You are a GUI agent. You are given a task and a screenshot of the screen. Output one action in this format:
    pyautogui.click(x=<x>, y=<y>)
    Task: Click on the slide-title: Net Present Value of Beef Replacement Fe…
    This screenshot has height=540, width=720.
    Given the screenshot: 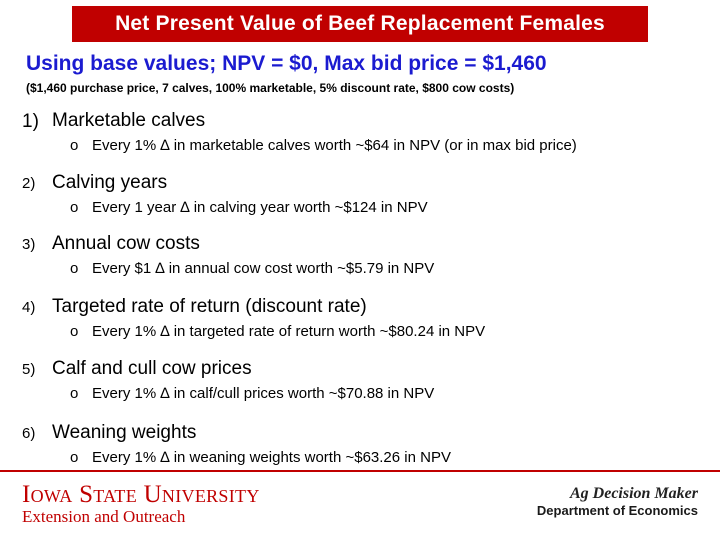 What is the action you would take?
    pyautogui.click(x=360, y=24)
    